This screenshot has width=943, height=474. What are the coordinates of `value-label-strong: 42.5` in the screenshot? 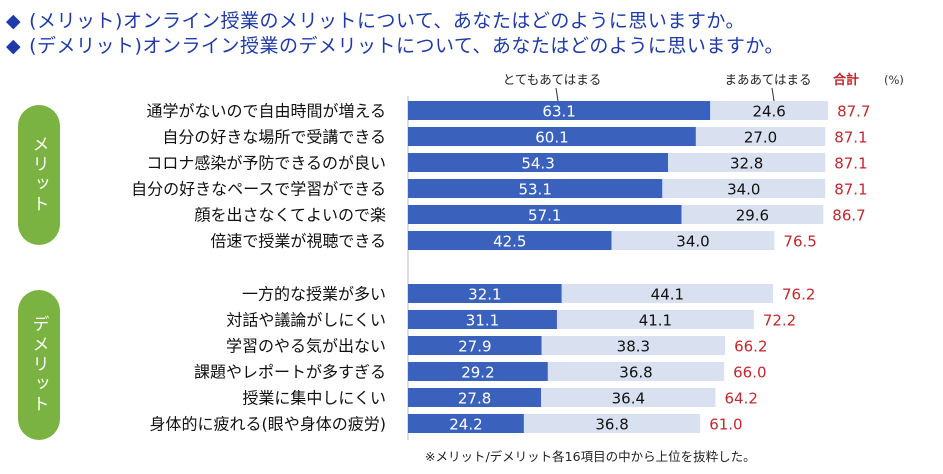 It's located at (509, 242).